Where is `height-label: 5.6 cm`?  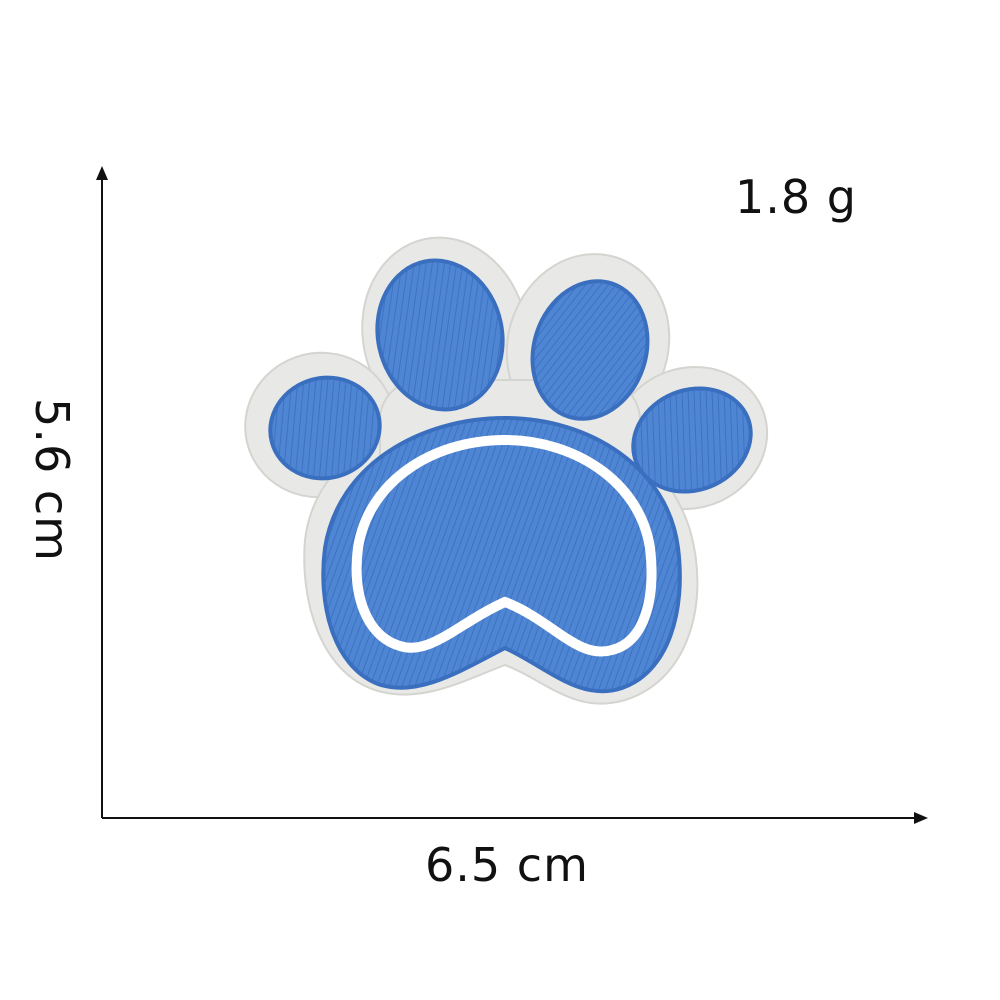 height-label: 5.6 cm is located at coordinates (52, 480).